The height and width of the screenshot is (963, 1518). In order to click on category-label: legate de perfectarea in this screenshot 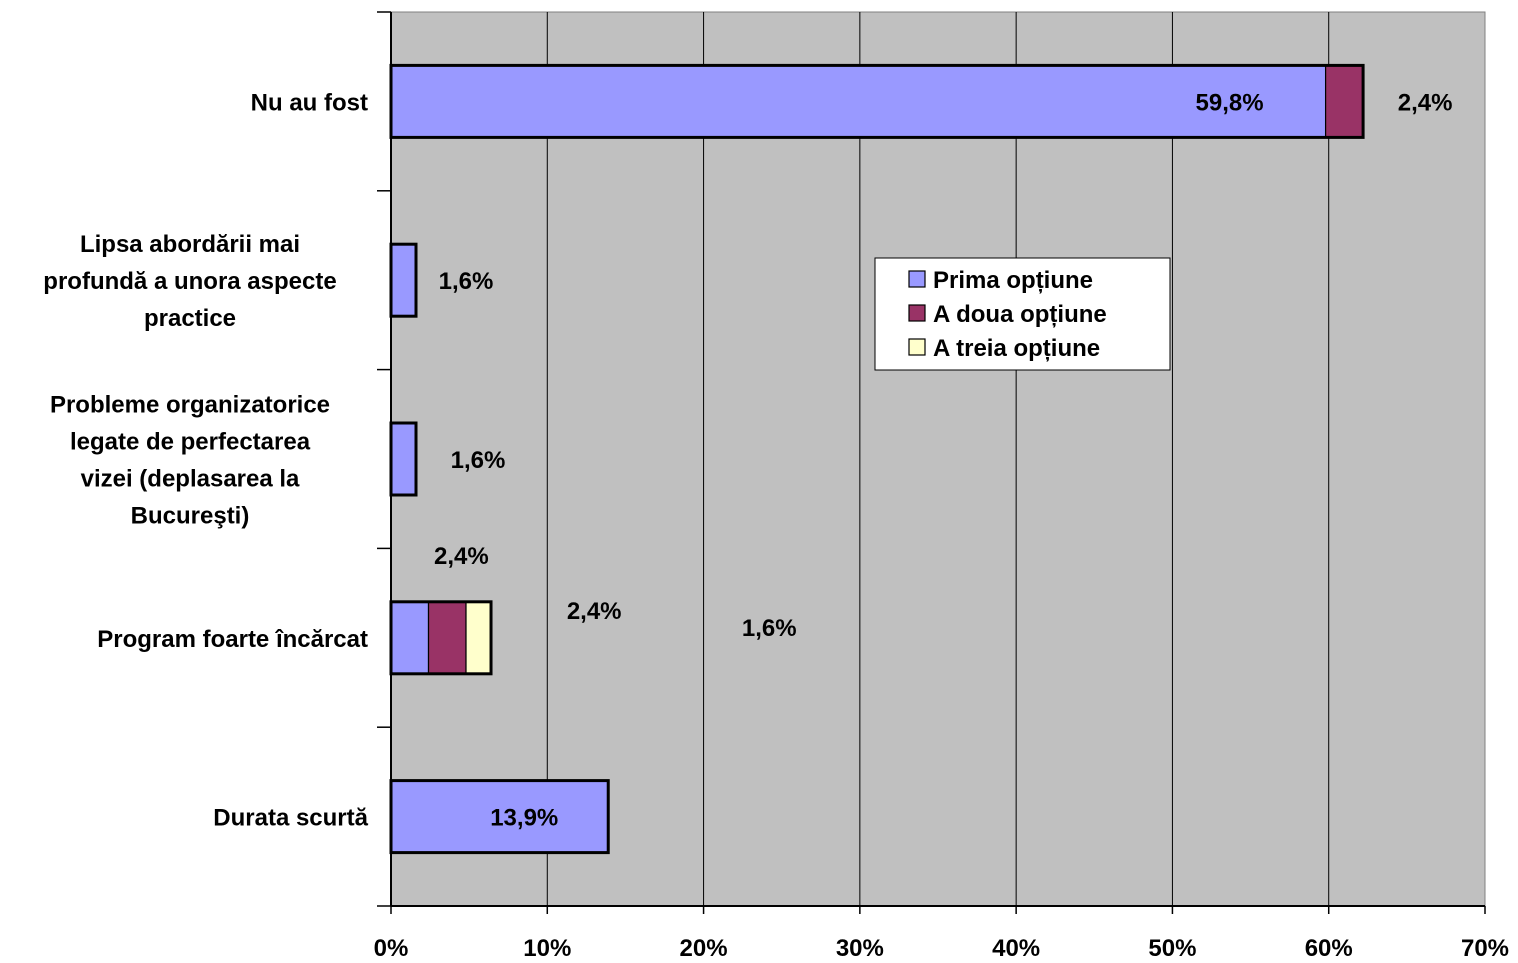, I will do `click(190, 442)`.